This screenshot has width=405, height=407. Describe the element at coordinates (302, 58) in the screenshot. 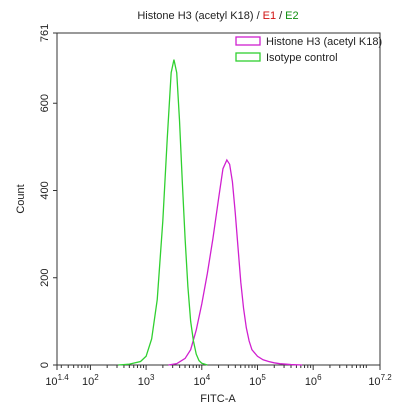

I see `legend-label: Isotype control` at that location.